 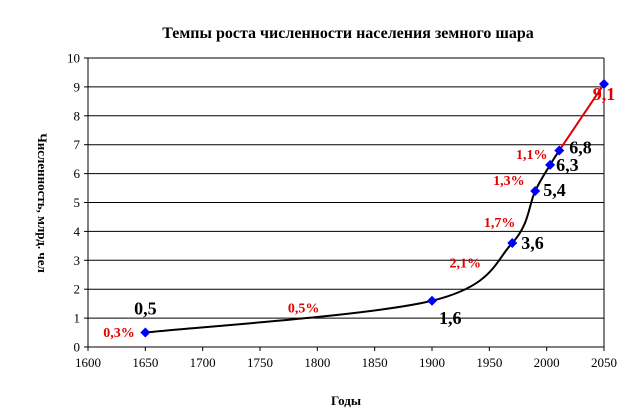 I want to click on x-tick-label: 1700, so click(x=203, y=362).